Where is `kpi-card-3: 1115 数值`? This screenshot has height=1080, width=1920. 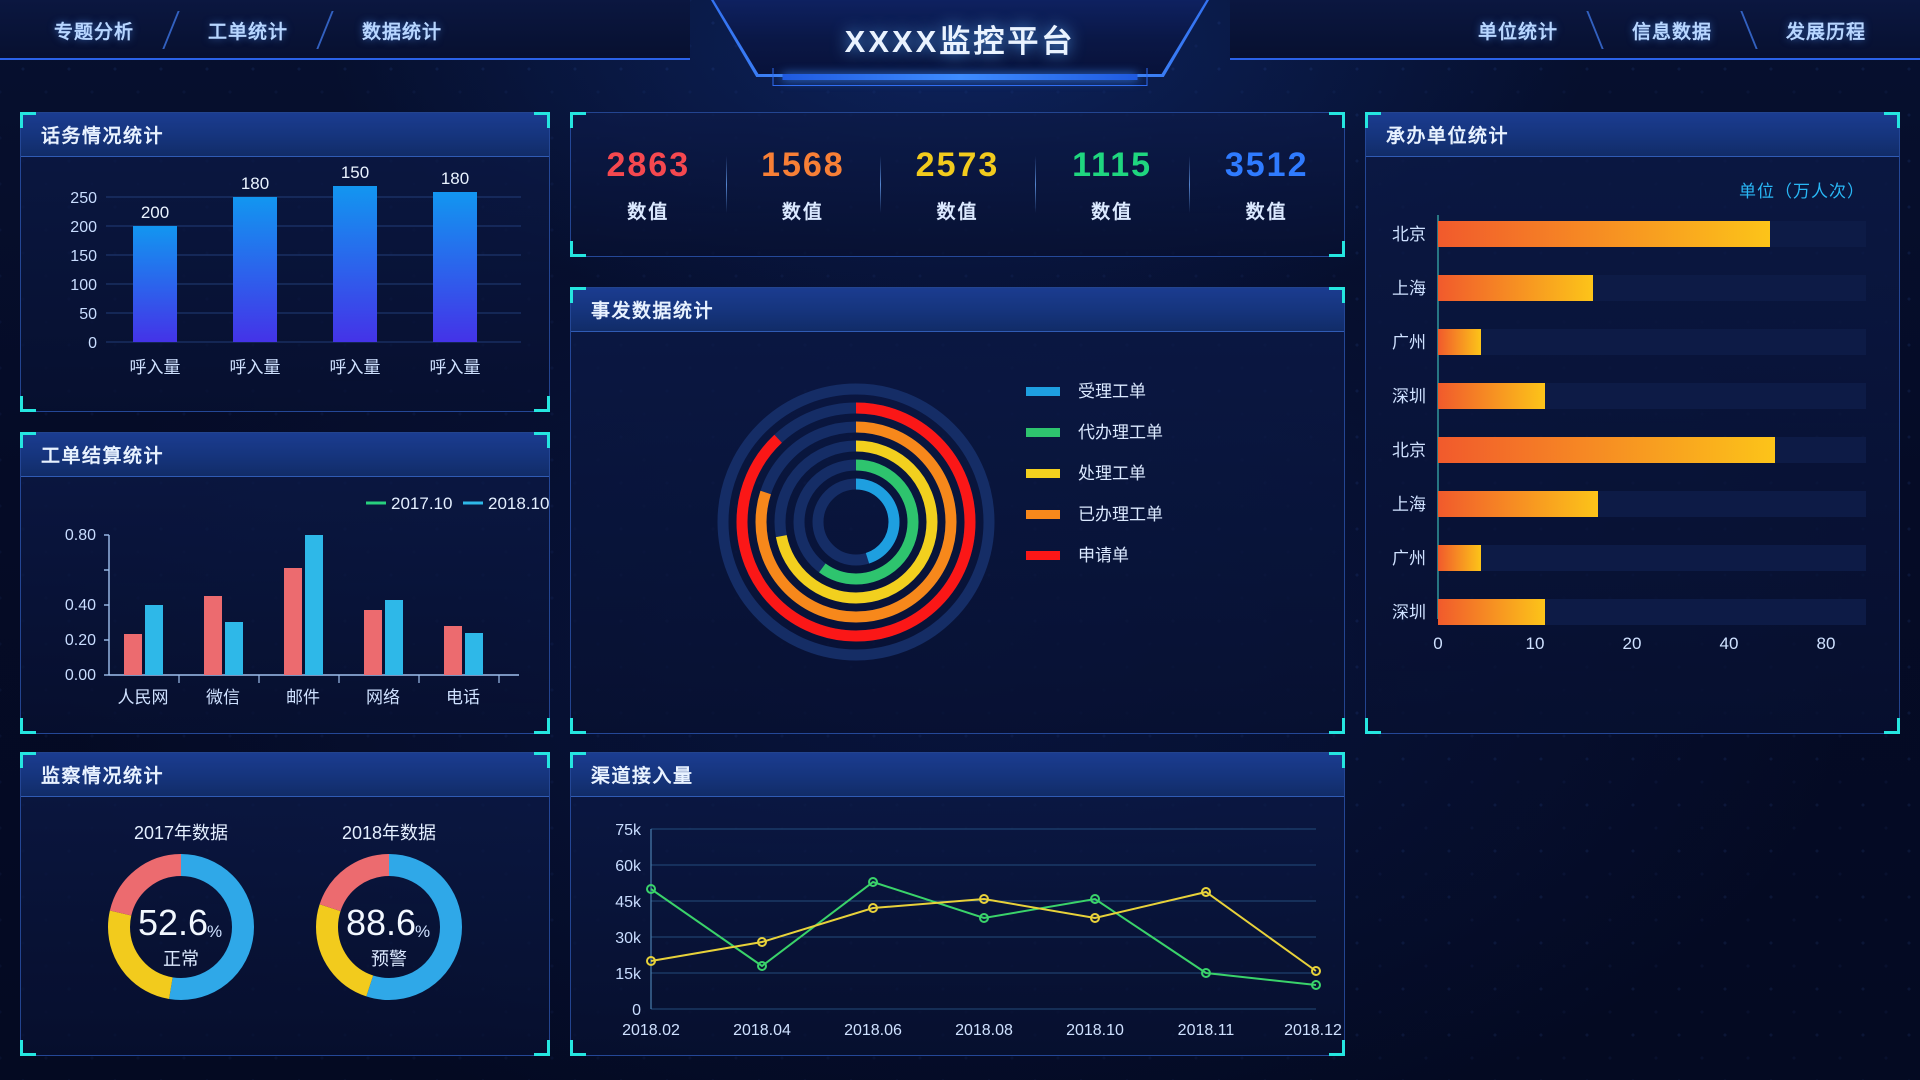 kpi-card-3: 1115 数值 is located at coordinates (1112, 184).